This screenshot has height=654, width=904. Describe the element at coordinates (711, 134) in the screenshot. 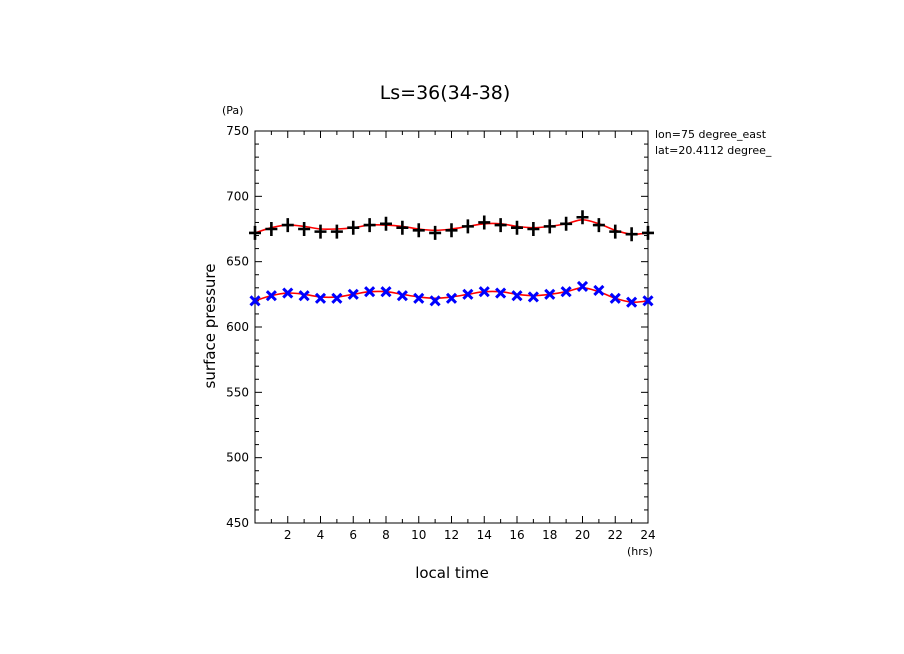

I see `annotation-lon: lon=75 degree_east` at that location.